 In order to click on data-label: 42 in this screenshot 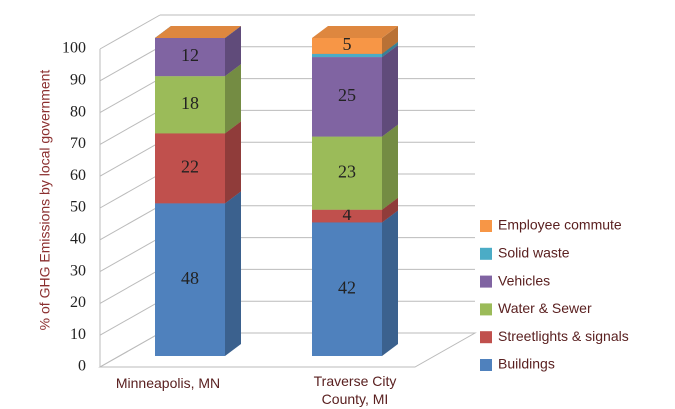, I will do `click(347, 287)`.